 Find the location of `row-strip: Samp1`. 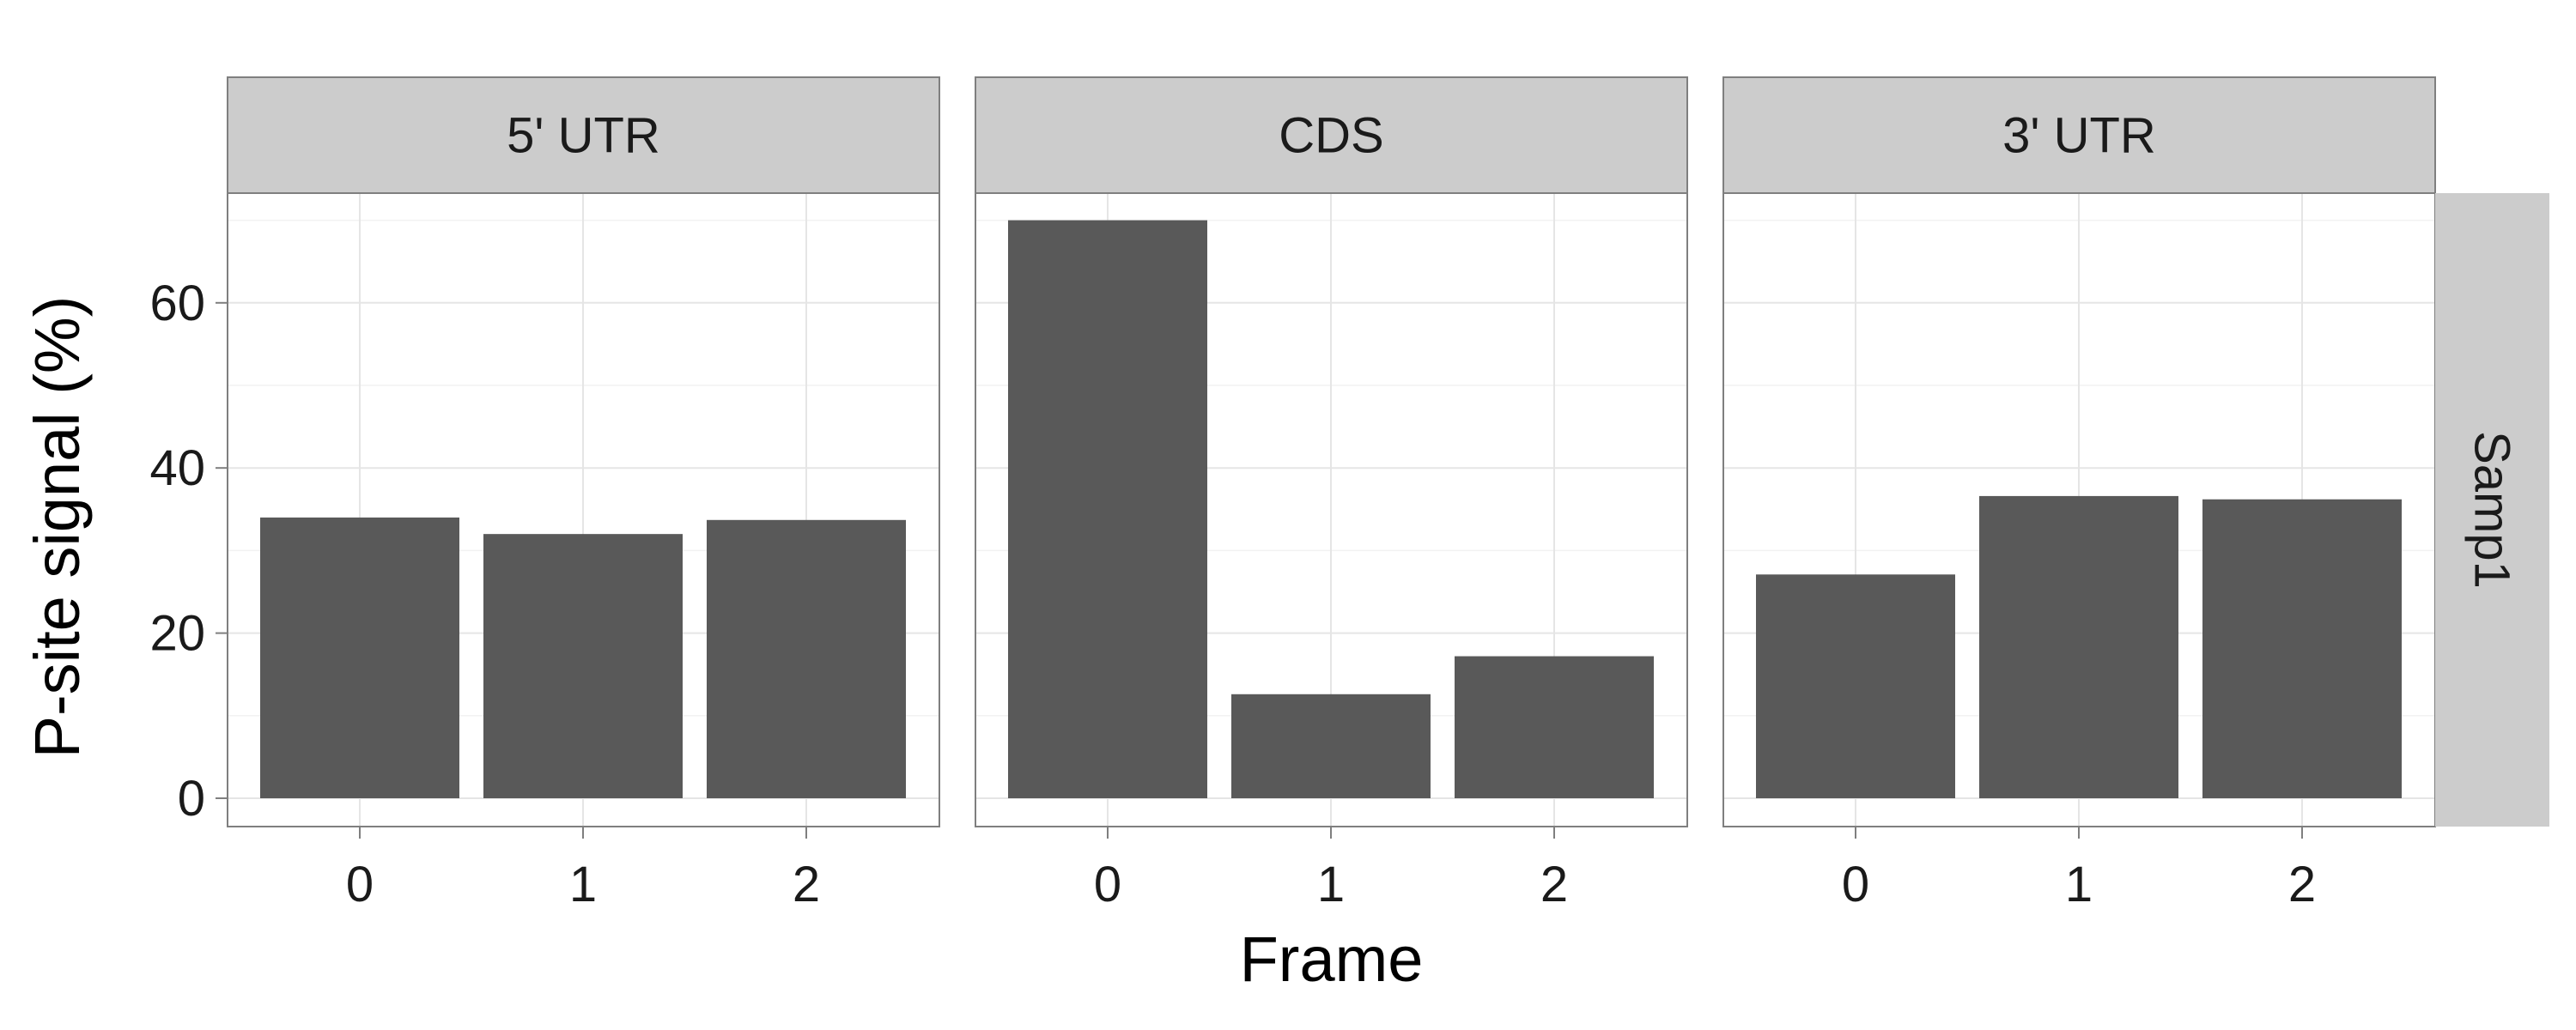

row-strip: Samp1 is located at coordinates (2492, 510).